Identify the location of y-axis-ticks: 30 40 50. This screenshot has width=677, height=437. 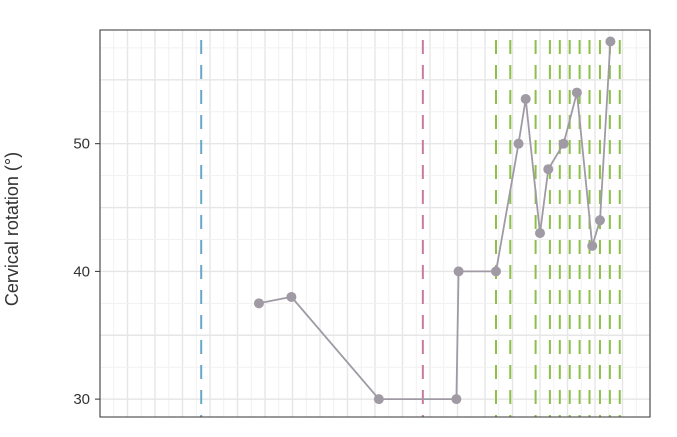
(86, 272).